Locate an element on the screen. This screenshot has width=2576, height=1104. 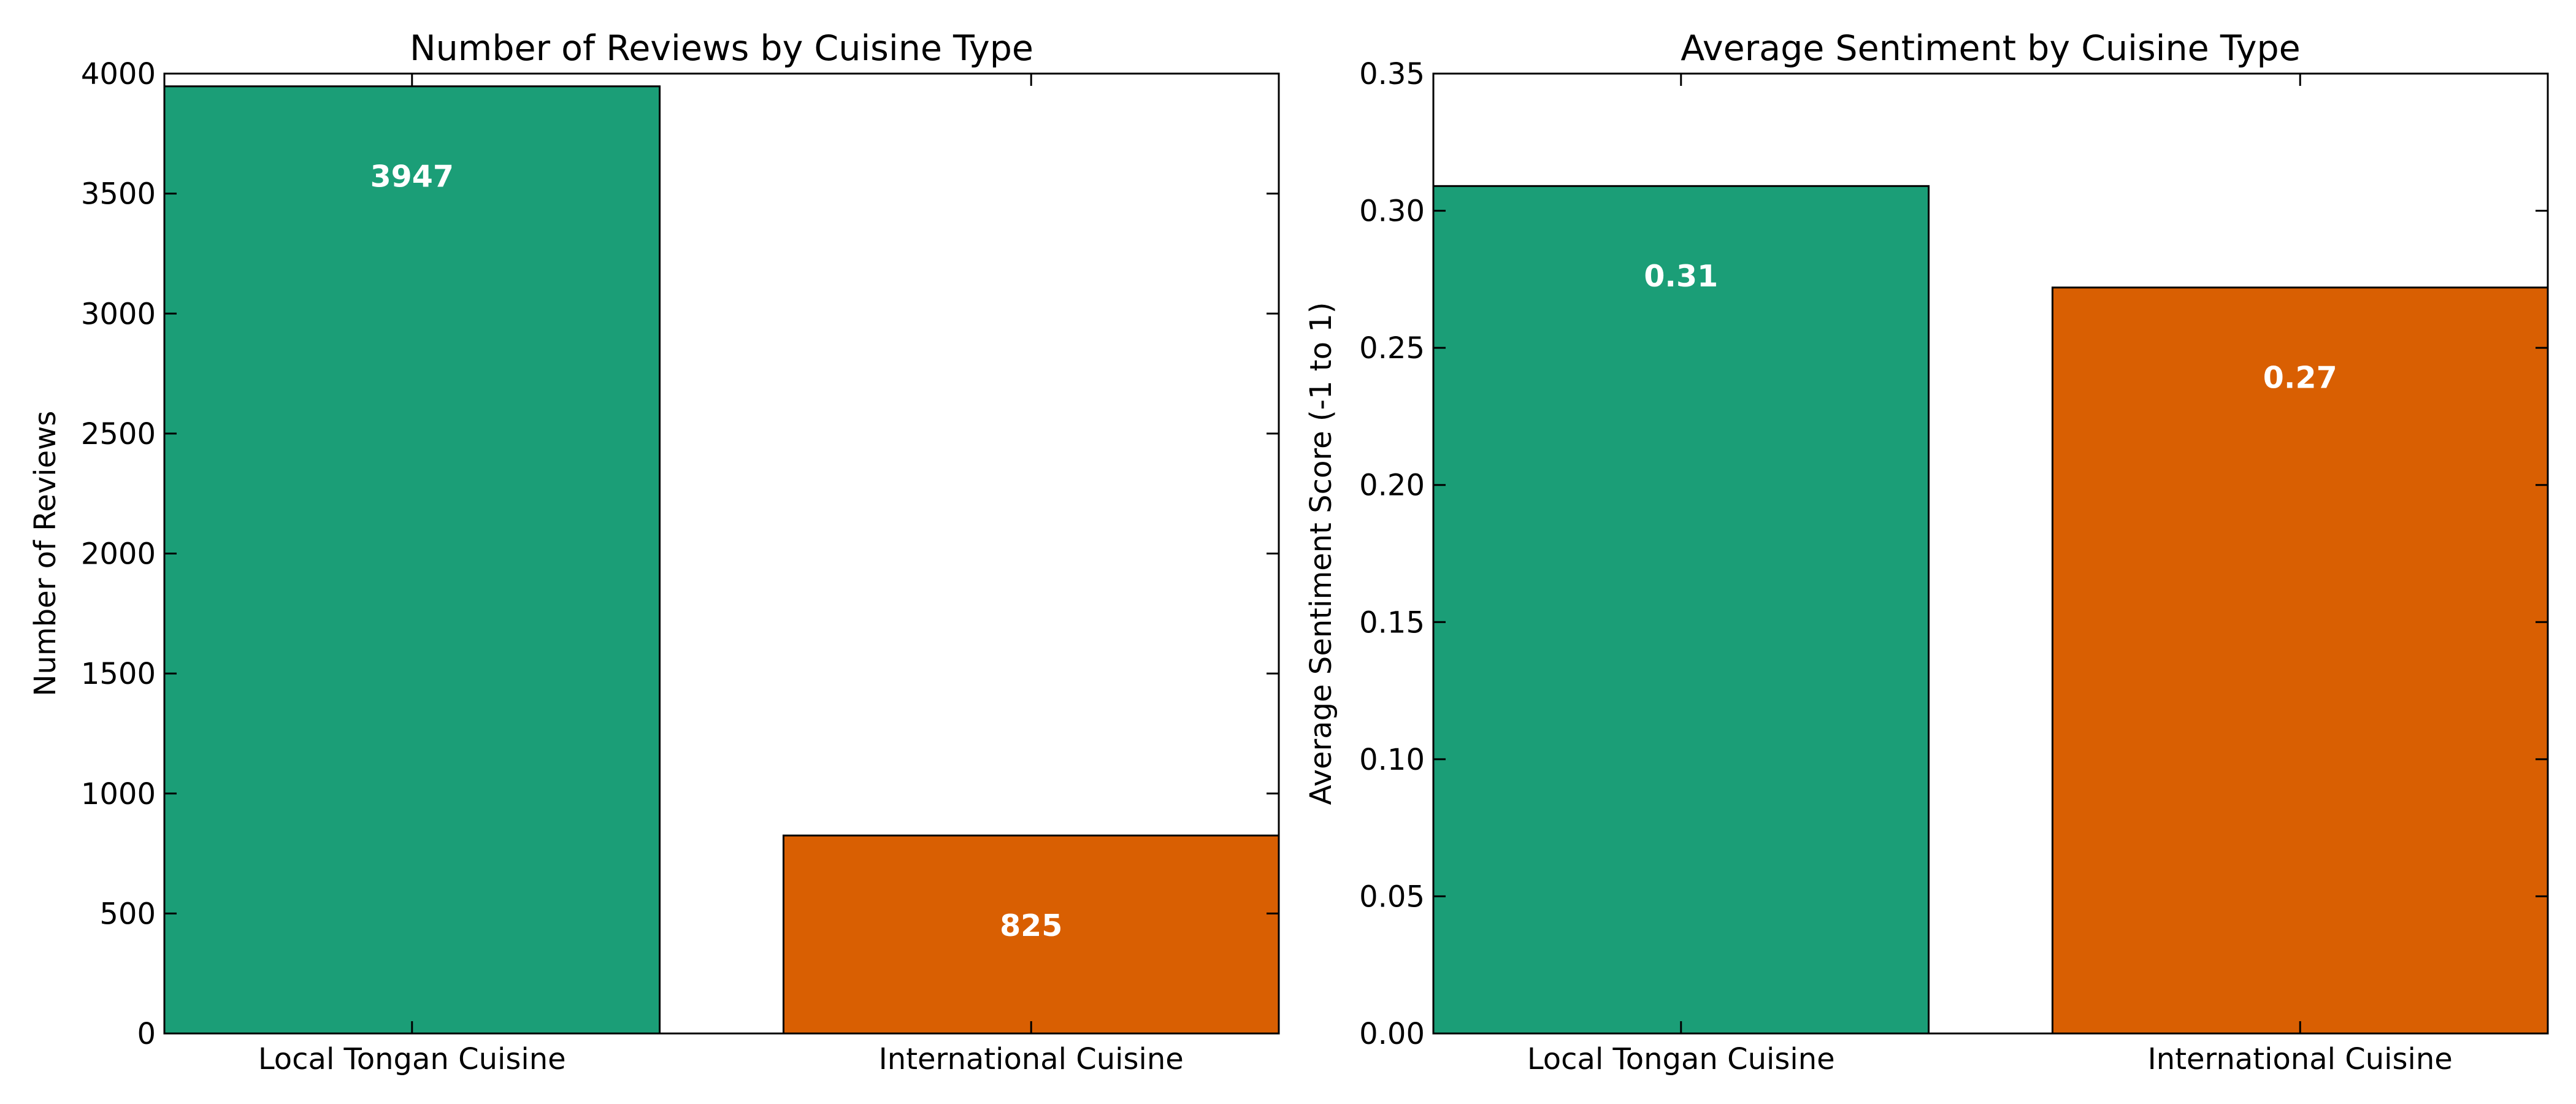
y-tick-label: 0.30 is located at coordinates (1392, 211).